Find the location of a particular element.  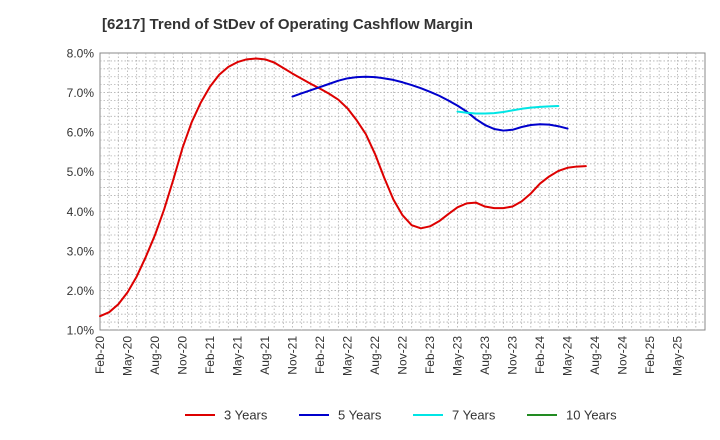

x-tick-label: May-21 is located at coordinates (238, 356).